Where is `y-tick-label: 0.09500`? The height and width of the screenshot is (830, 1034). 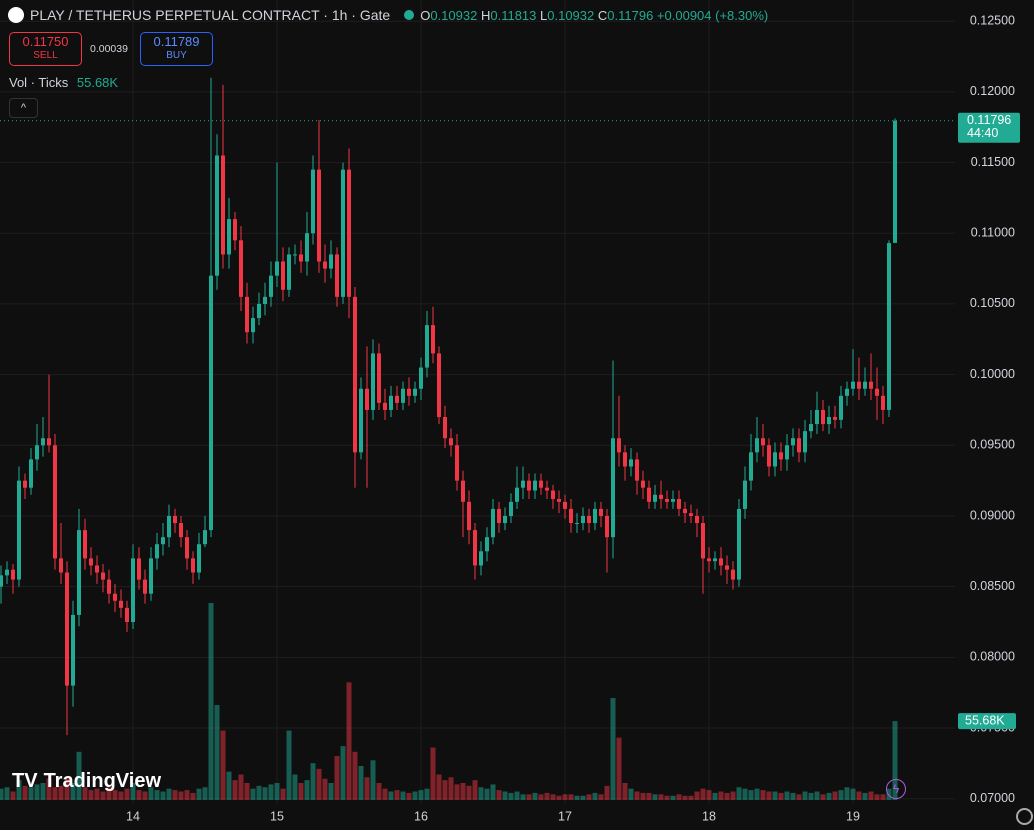
y-tick-label: 0.09500 is located at coordinates (992, 445).